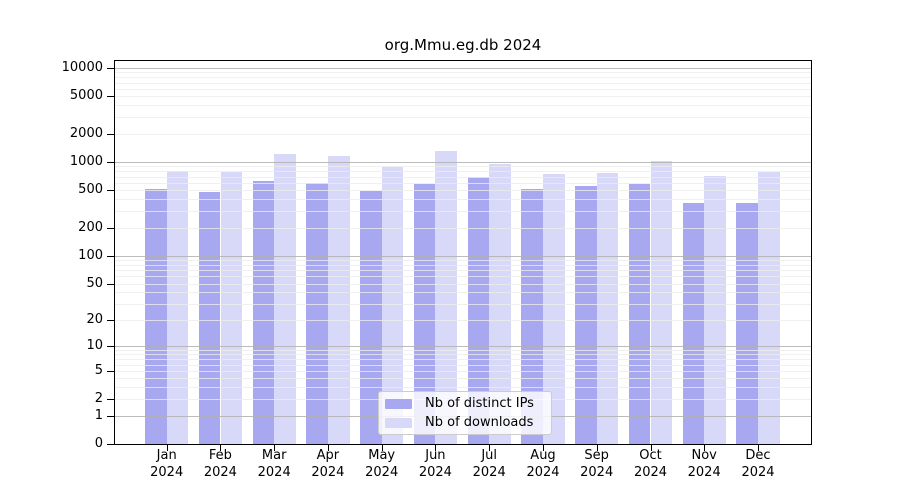 The height and width of the screenshot is (500, 900). I want to click on y-tick-label: 0, so click(98, 443).